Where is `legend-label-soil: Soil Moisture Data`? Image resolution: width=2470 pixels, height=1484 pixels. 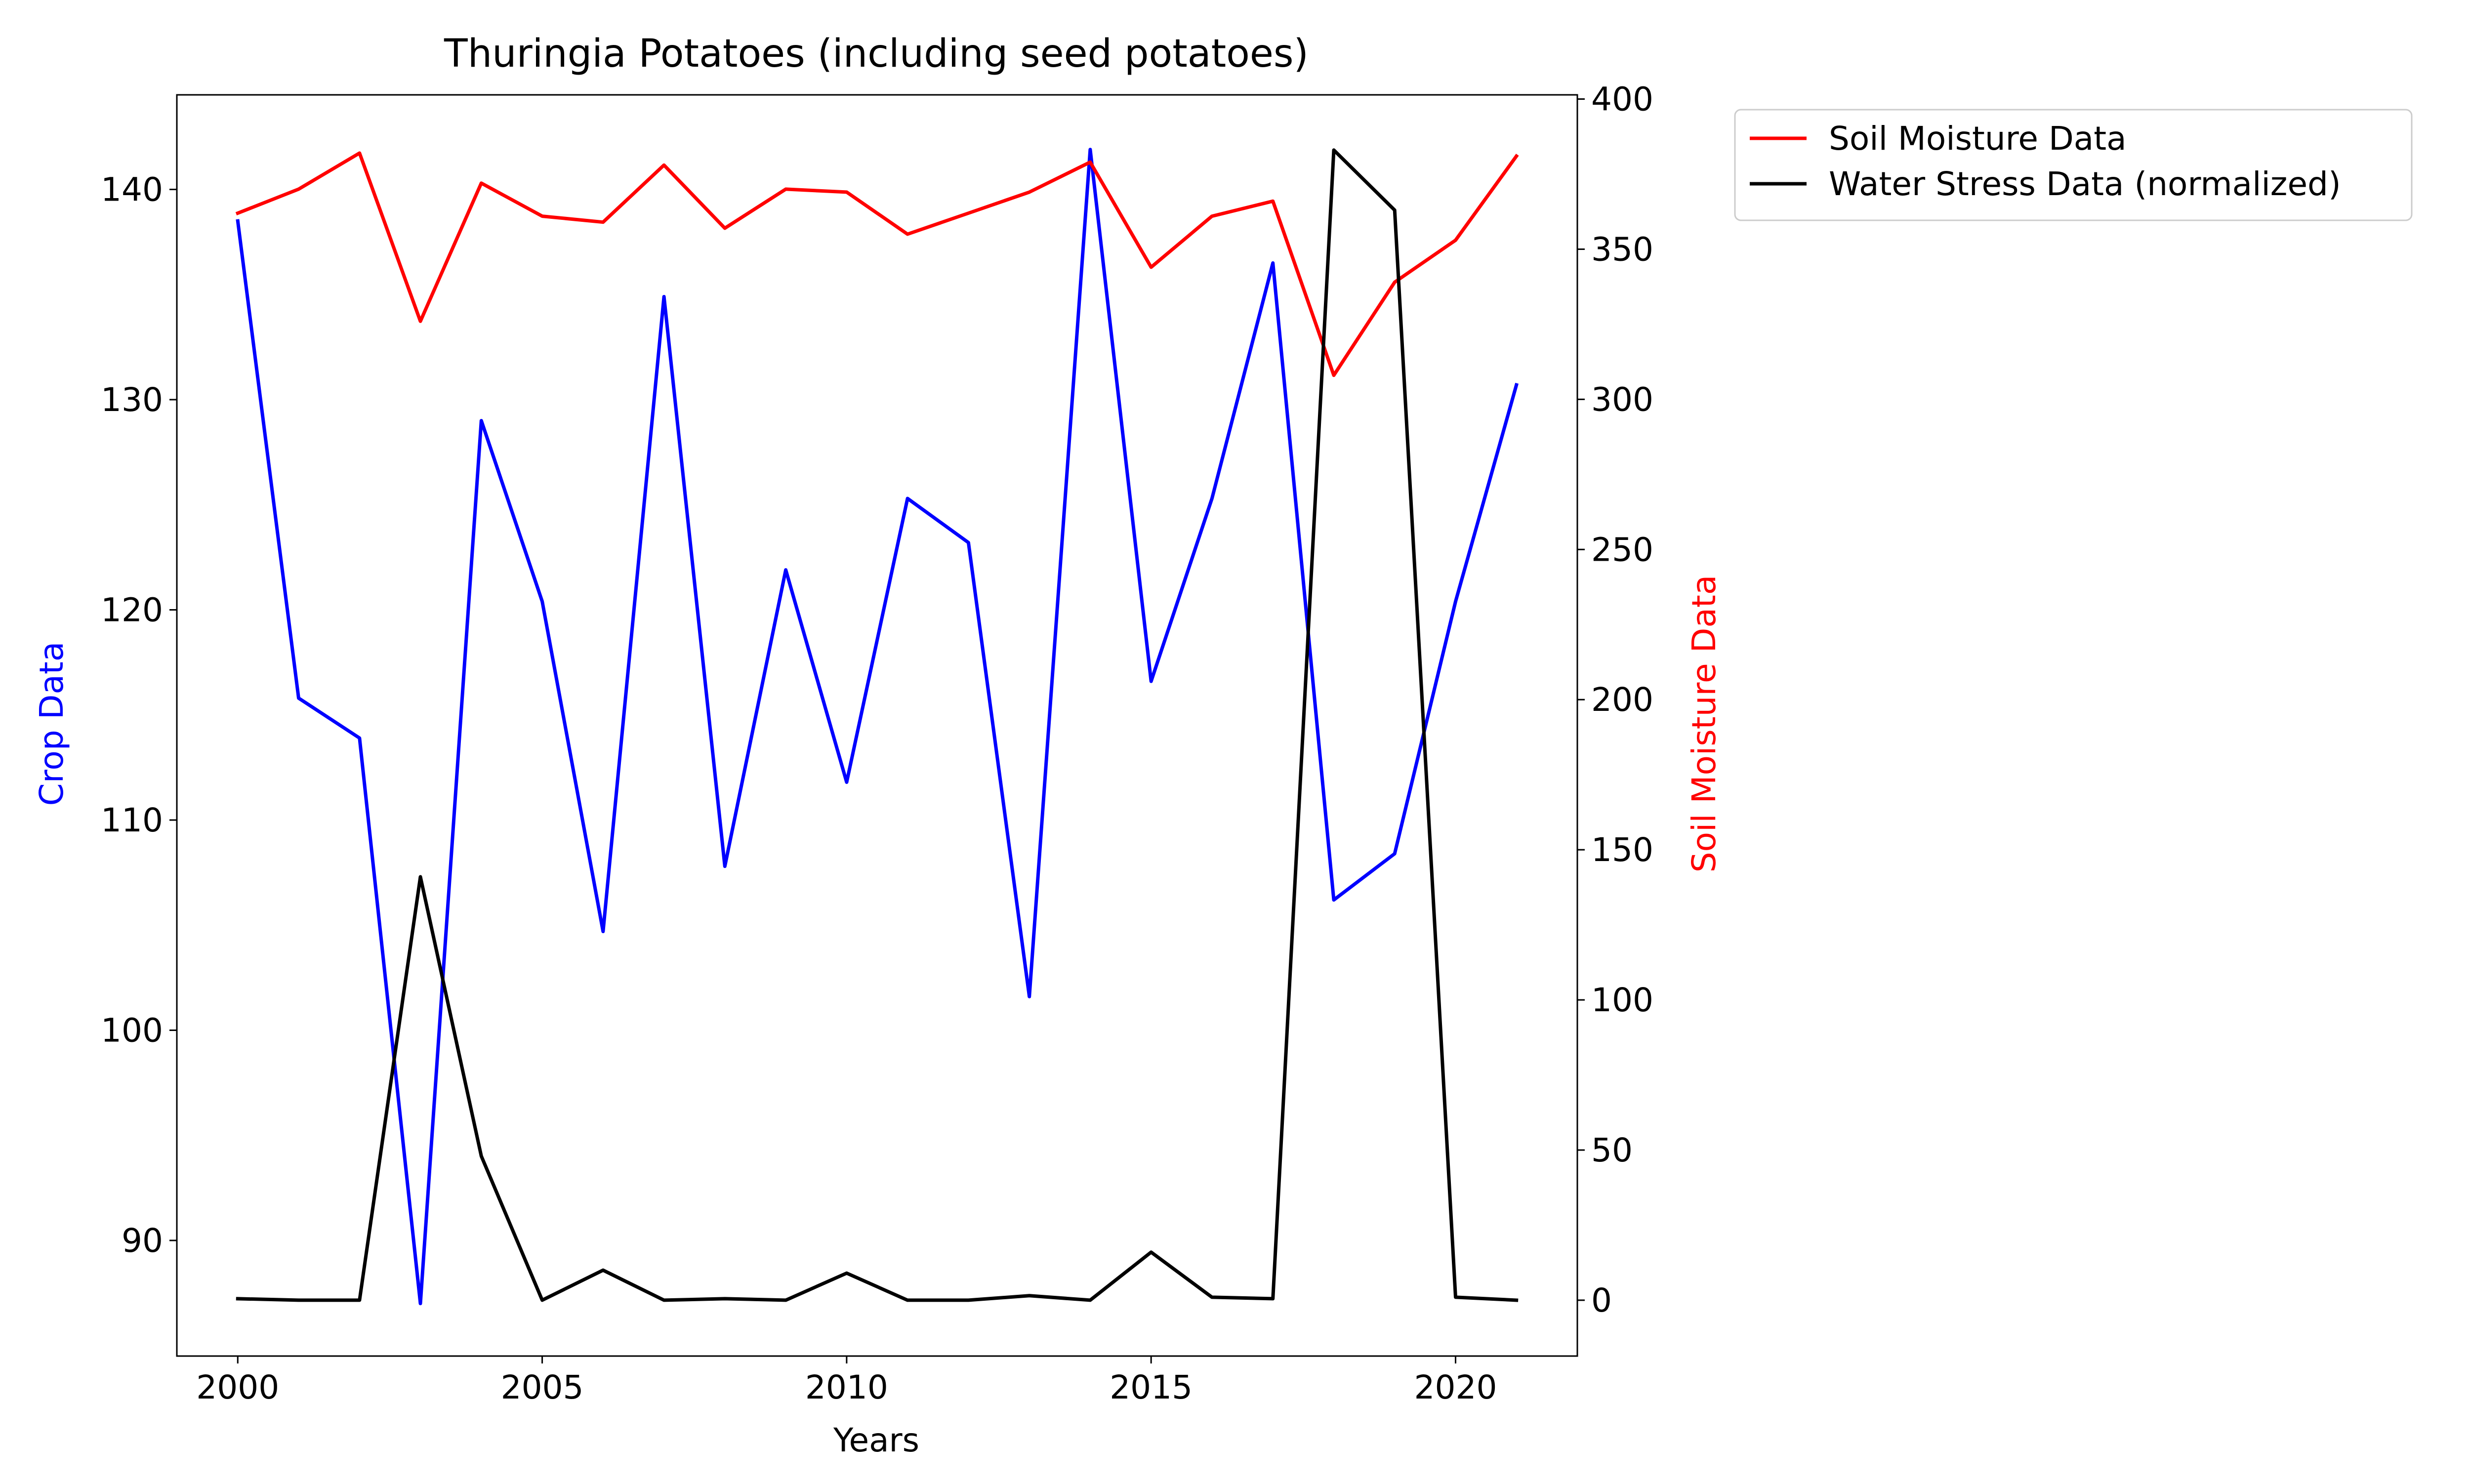 legend-label-soil: Soil Moisture Data is located at coordinates (1978, 139).